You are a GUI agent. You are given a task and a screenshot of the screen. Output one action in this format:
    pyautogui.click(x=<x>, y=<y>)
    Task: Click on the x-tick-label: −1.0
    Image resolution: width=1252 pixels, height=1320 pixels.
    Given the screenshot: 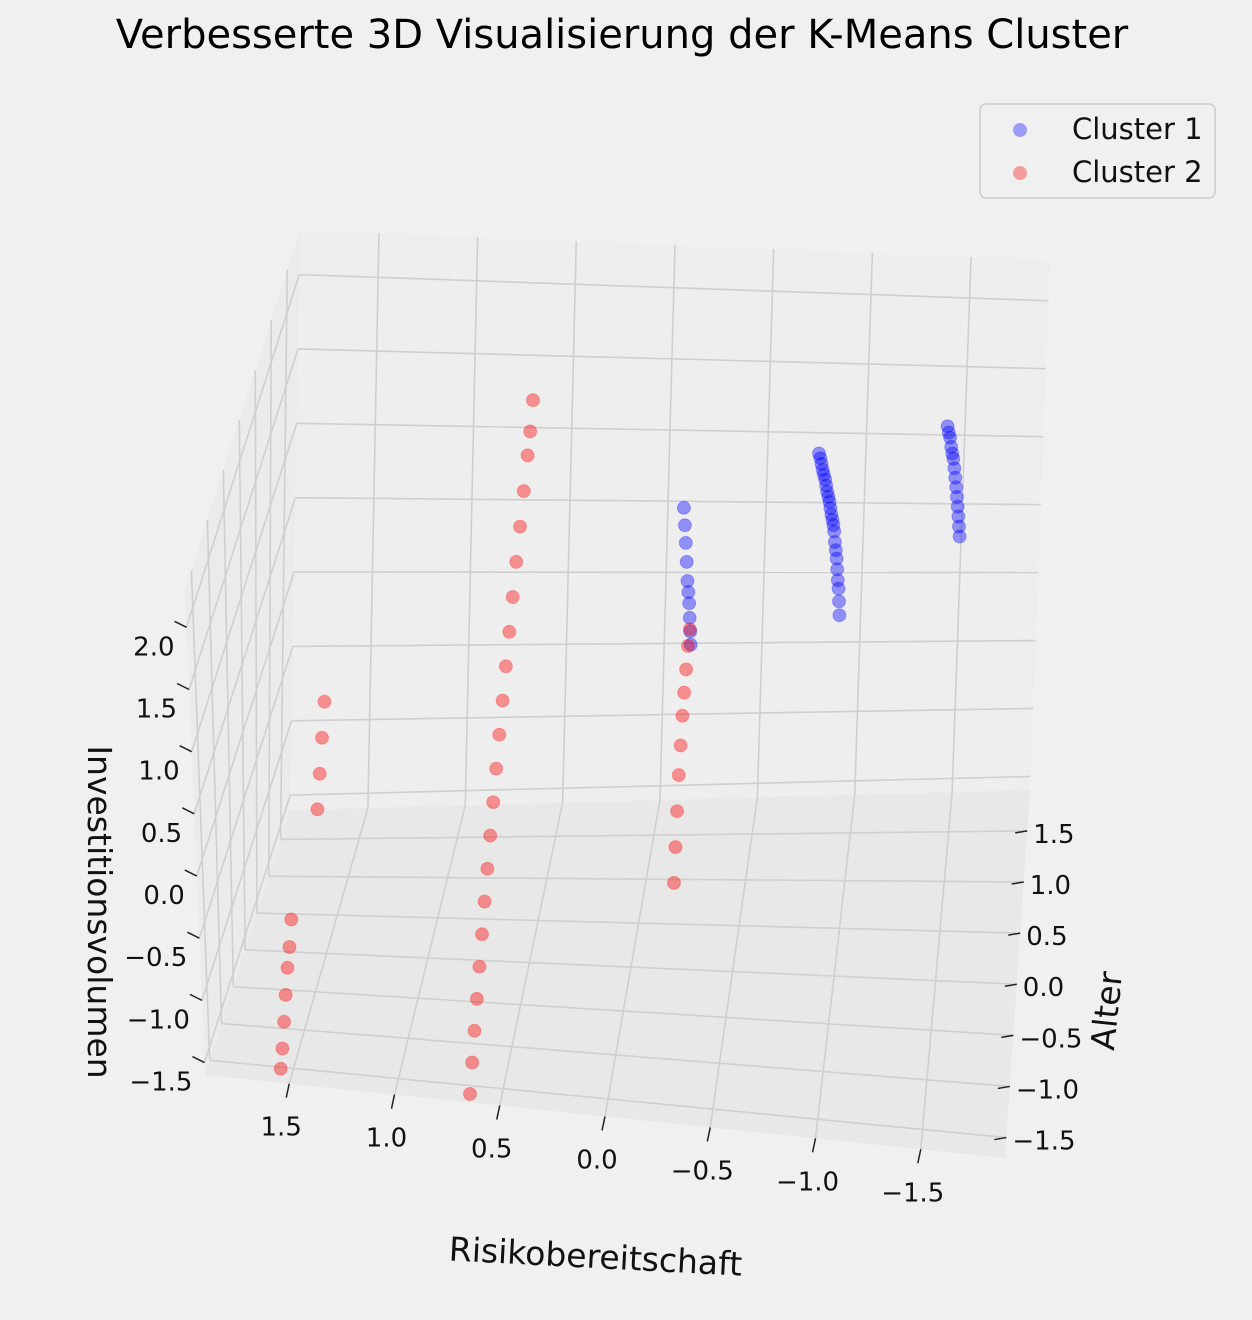 What is the action you would take?
    pyautogui.click(x=807, y=1182)
    